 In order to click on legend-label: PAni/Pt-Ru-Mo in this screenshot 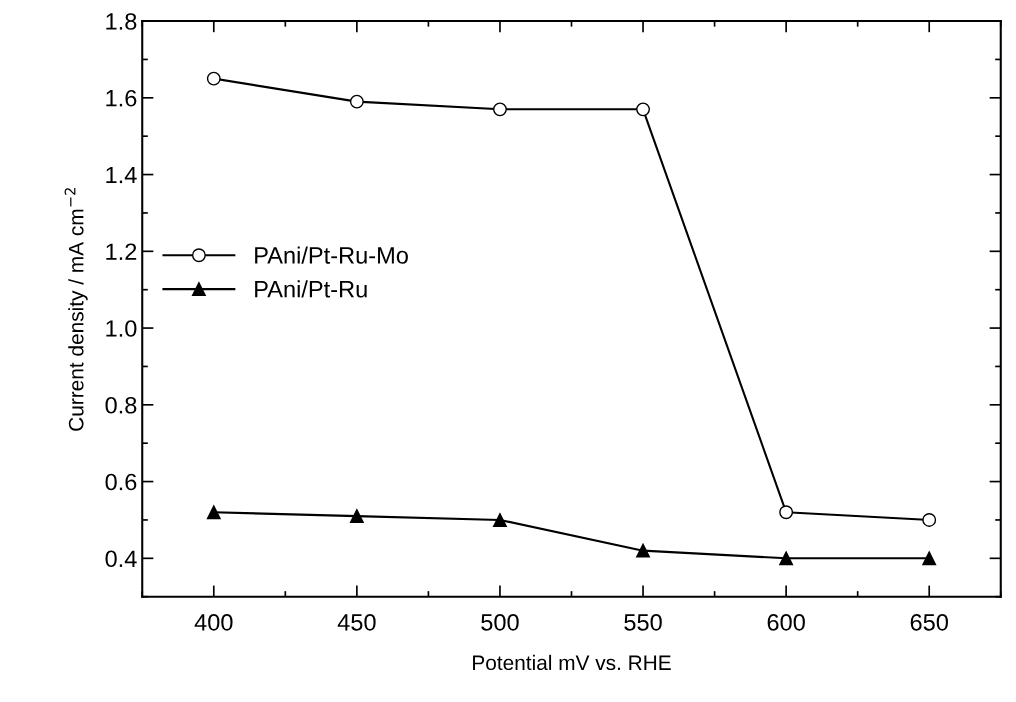, I will do `click(331, 255)`.